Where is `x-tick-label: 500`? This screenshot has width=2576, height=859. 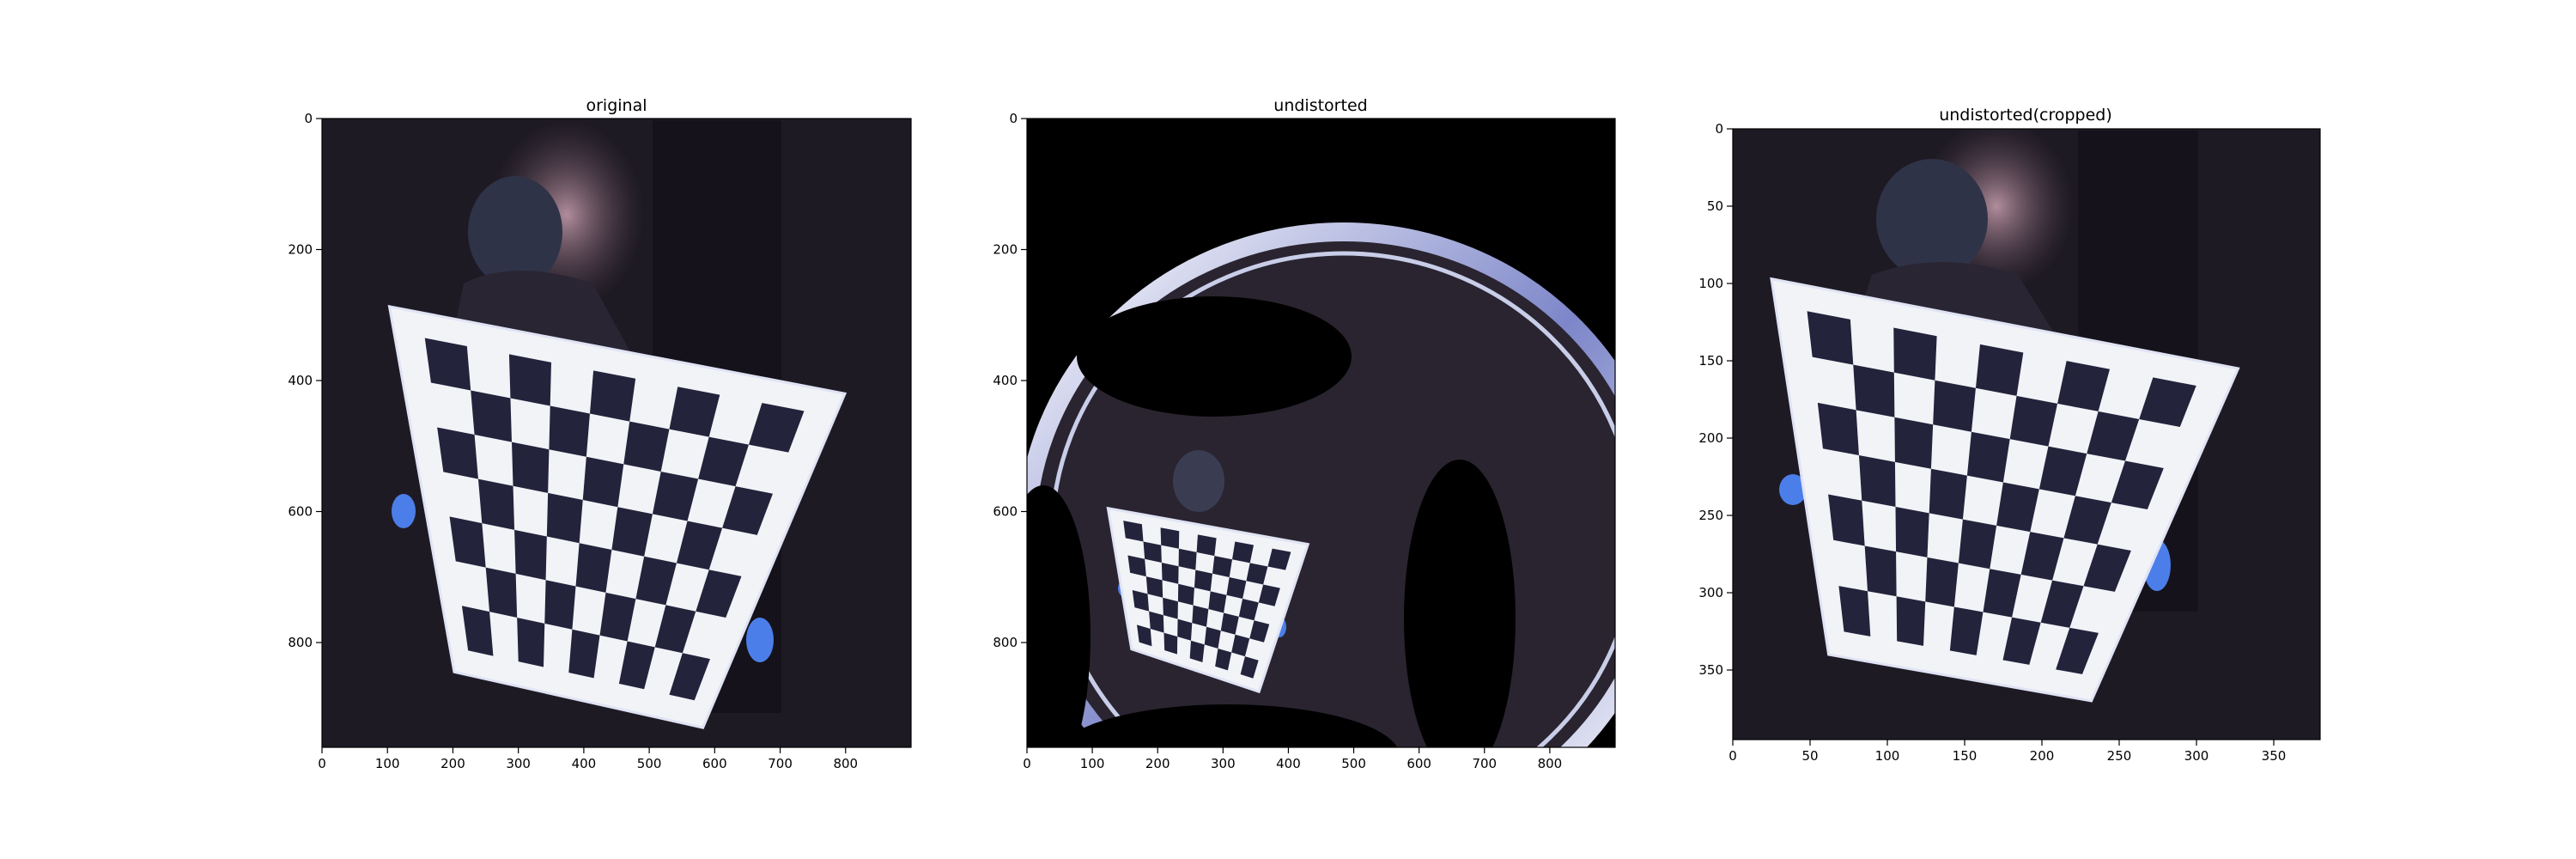
x-tick-label: 500 is located at coordinates (649, 763).